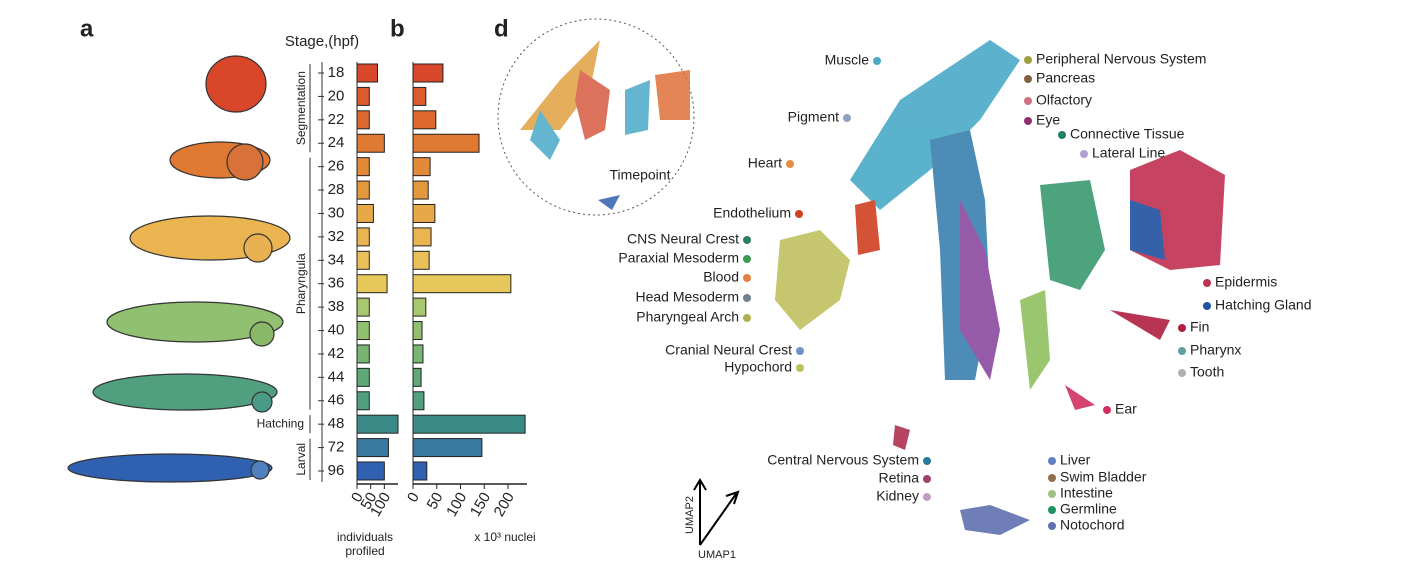 This screenshot has width=1402, height=586. I want to click on embryo-illustrations, so click(179, 269).